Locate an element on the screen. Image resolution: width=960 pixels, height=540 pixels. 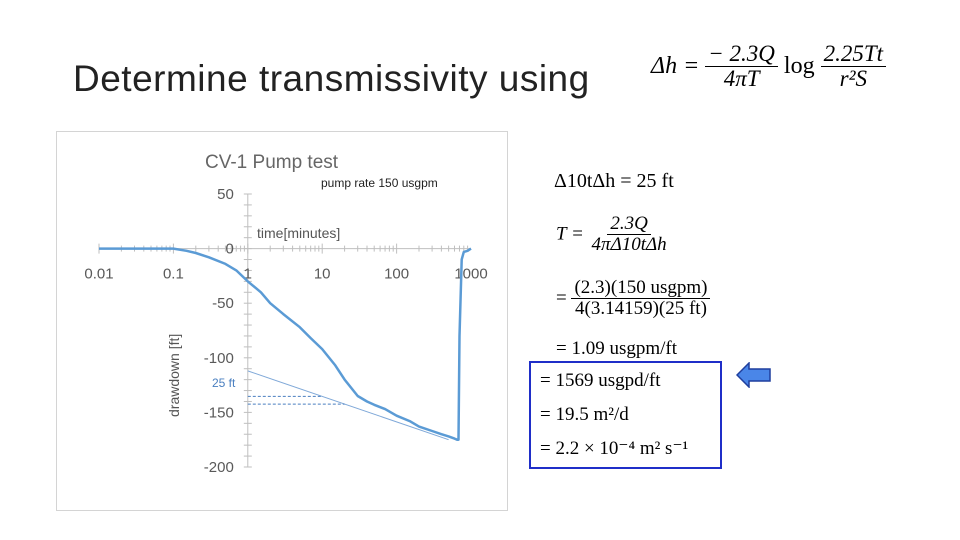
derivation-line-4: = 1.09 usgpm/ft is located at coordinates (617, 348).